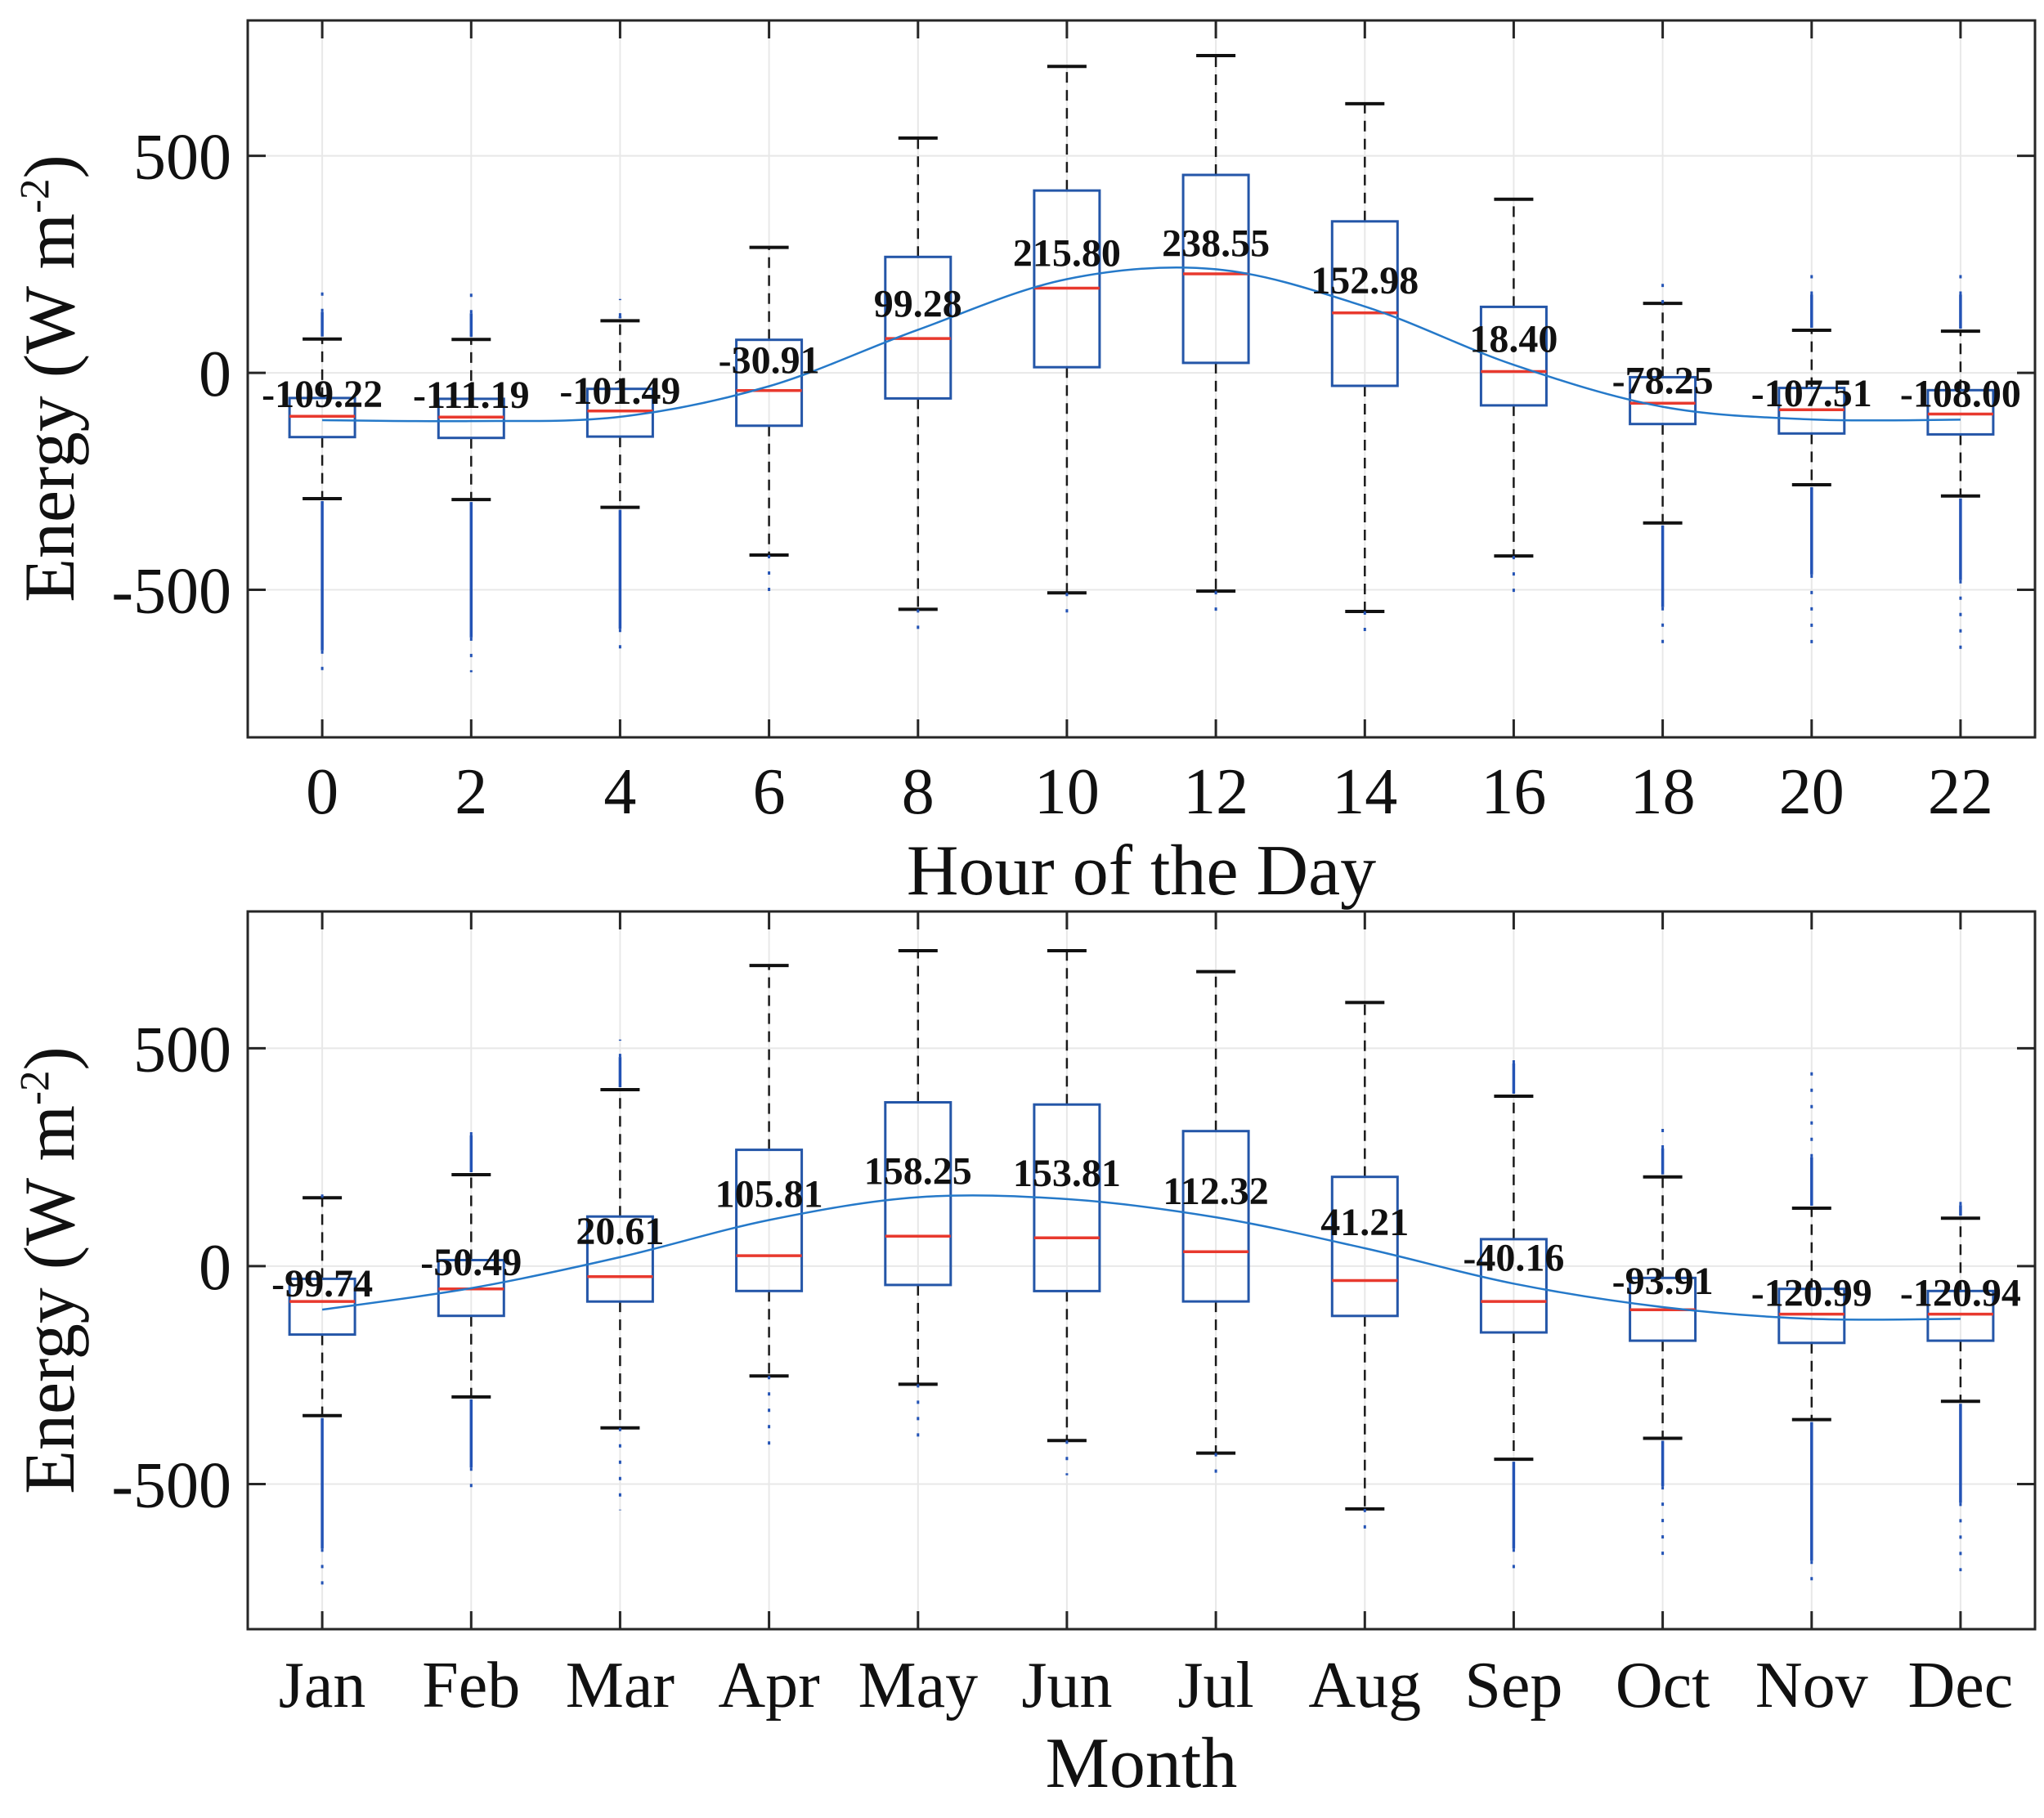 The height and width of the screenshot is (1818, 2044). Describe the element at coordinates (322, 395) in the screenshot. I see `mean-label-hourly: -109.22` at that location.